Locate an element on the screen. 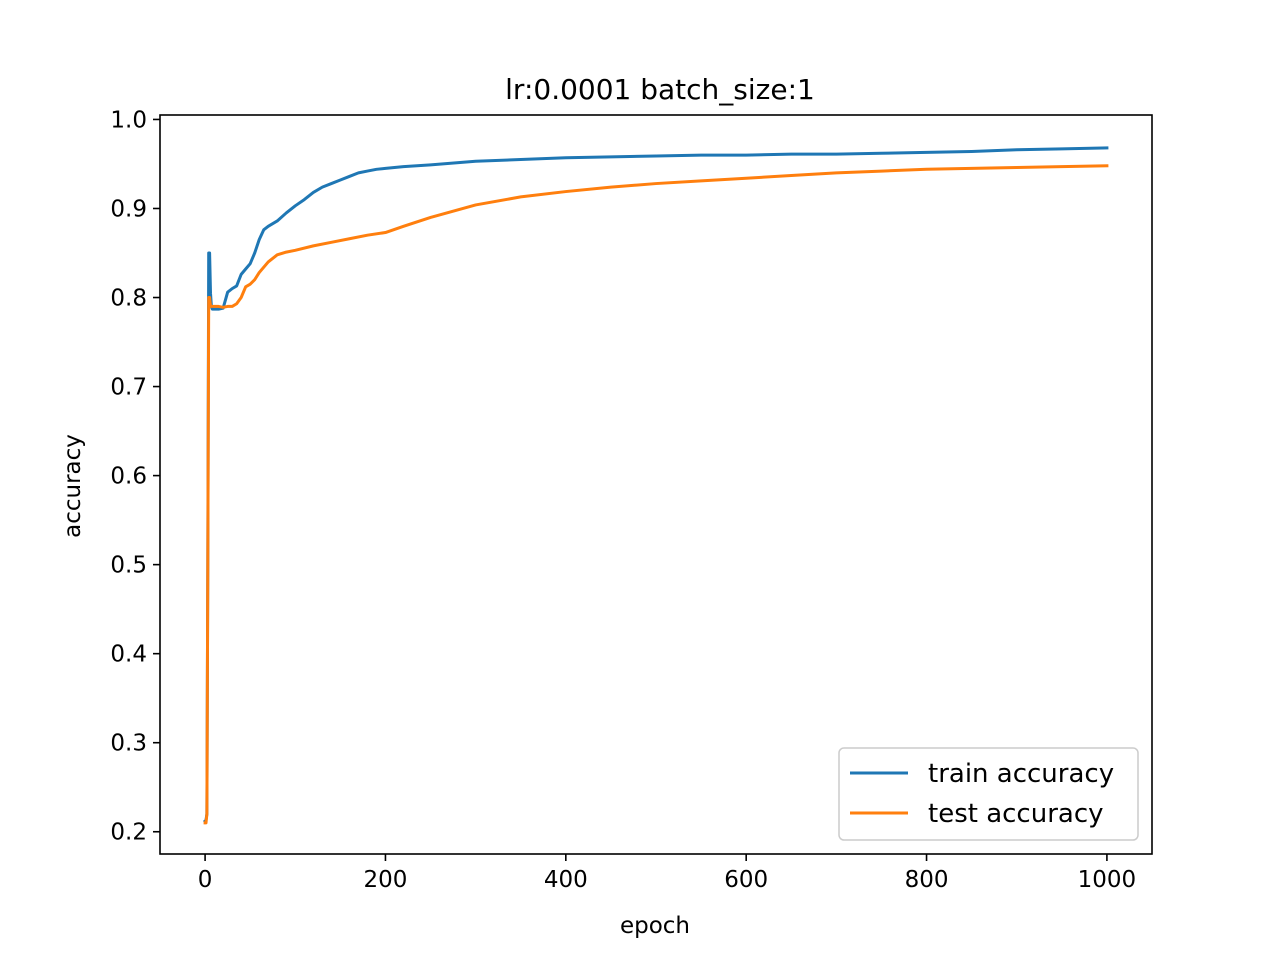 This screenshot has height=960, width=1280. y-tick-label: 0.9 is located at coordinates (128, 209).